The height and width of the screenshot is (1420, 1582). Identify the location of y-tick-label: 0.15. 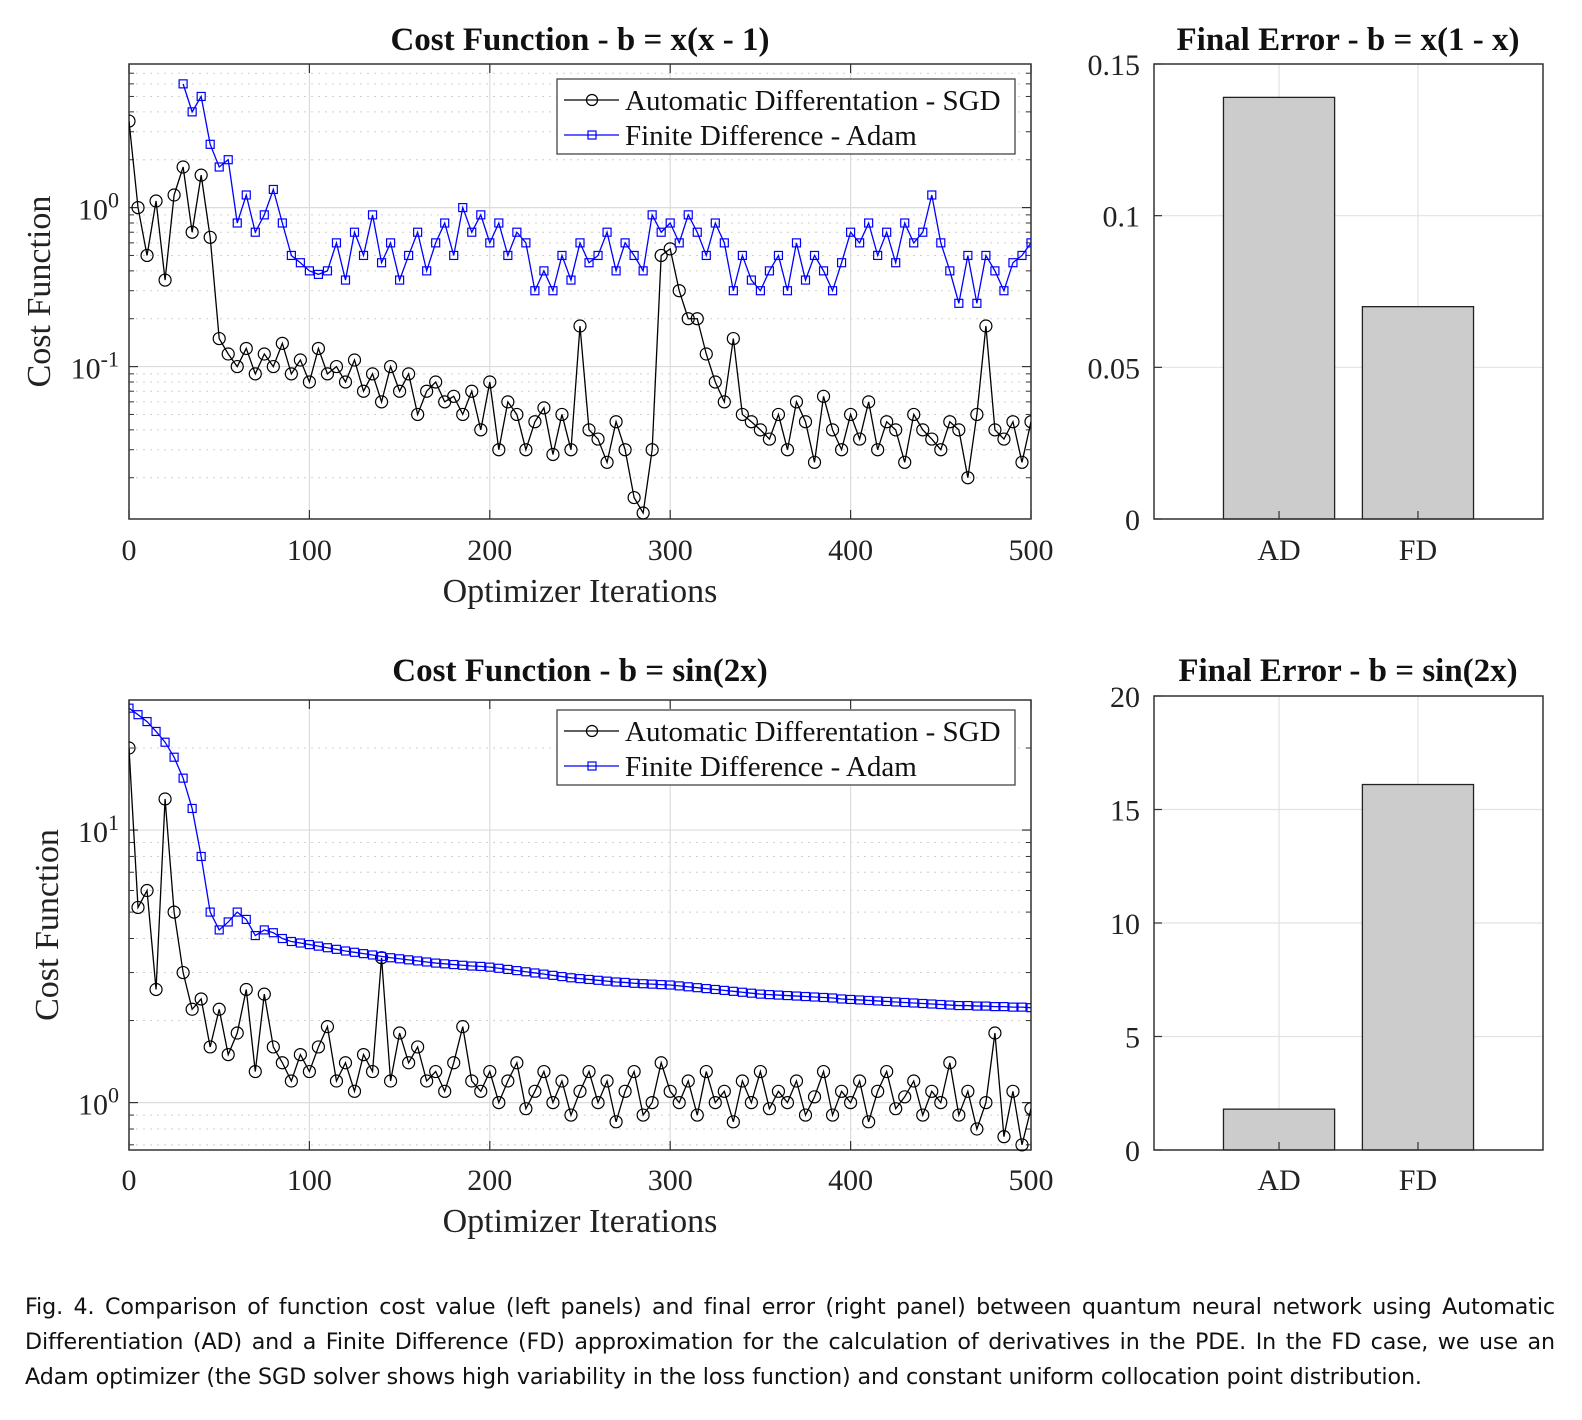
(1114, 65).